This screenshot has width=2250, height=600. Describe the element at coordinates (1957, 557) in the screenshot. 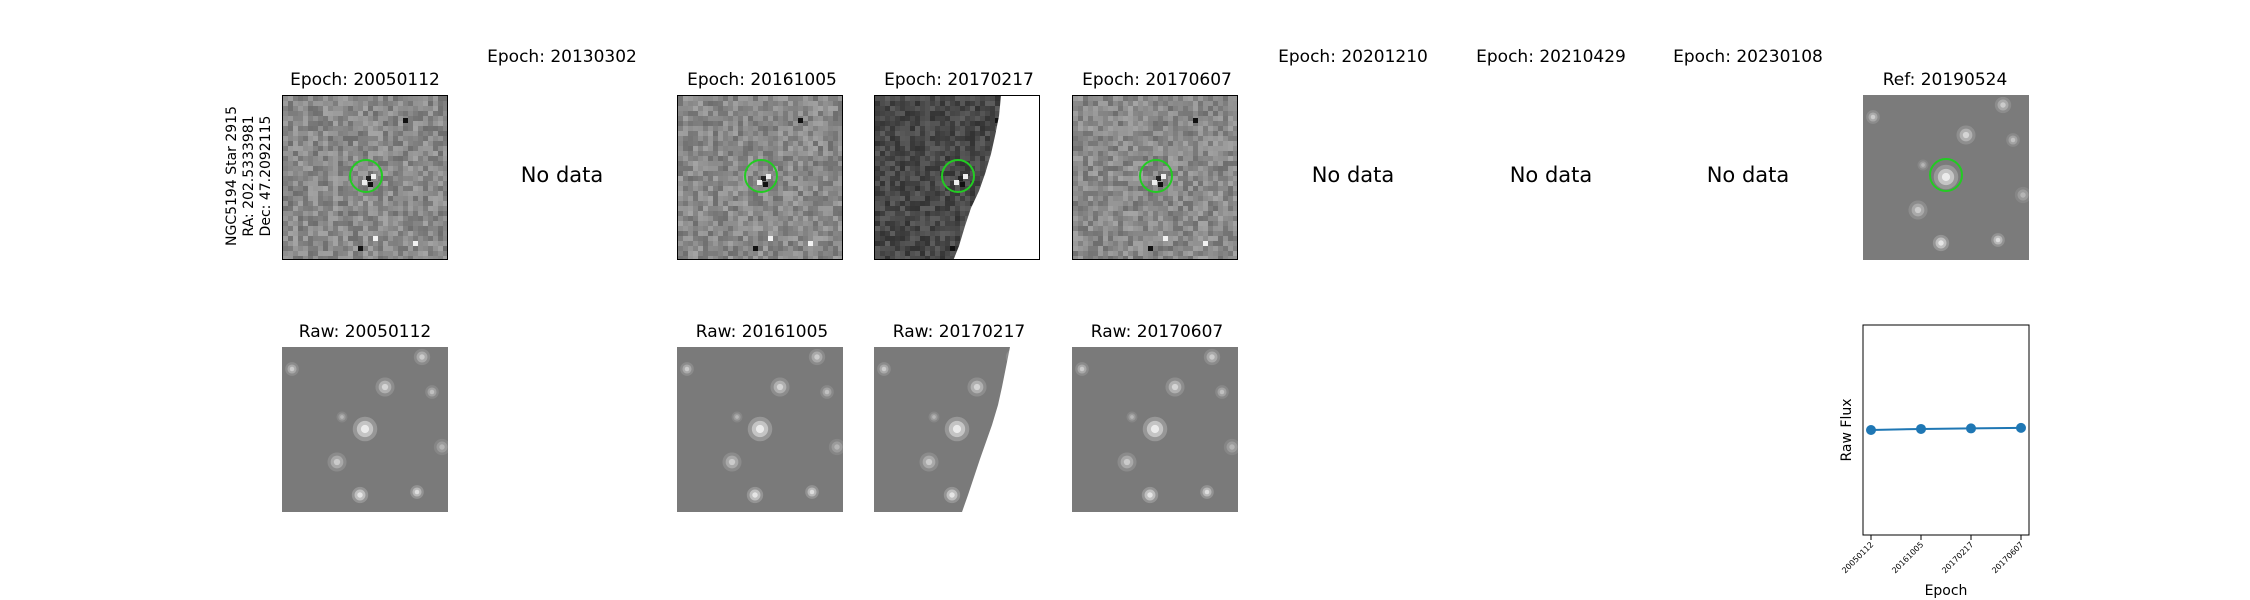

I see `x-tick-label: 20170217` at that location.